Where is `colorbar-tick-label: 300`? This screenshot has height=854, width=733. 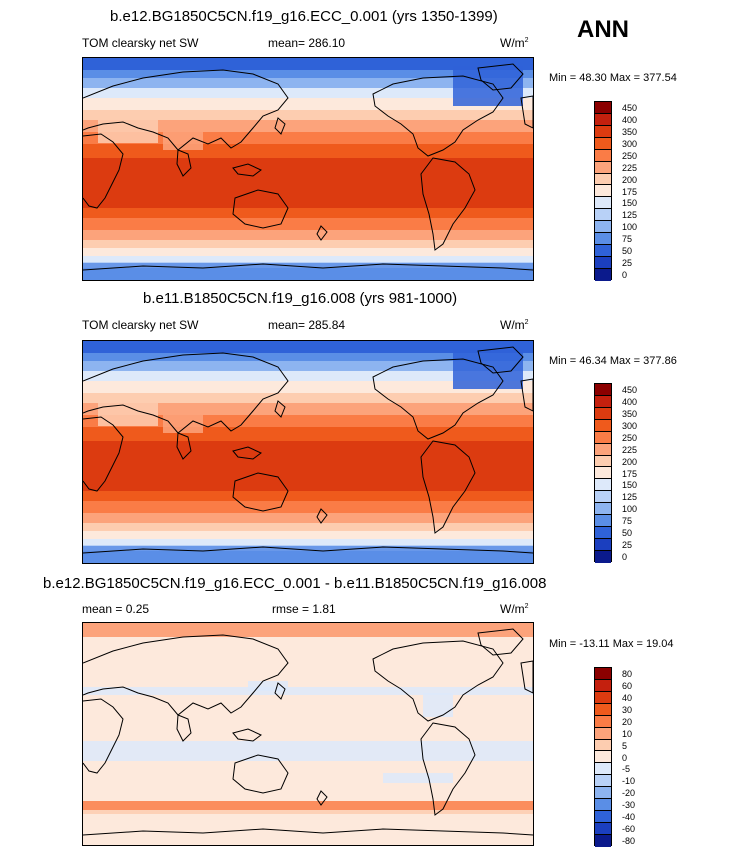
colorbar-tick-label: 300 is located at coordinates (630, 425).